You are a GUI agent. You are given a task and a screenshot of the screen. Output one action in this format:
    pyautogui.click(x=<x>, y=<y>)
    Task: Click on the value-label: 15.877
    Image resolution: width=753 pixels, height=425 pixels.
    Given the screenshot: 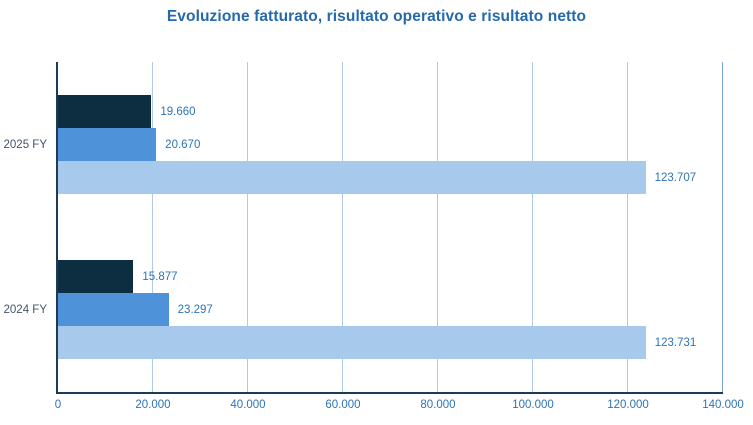 What is the action you would take?
    pyautogui.click(x=160, y=276)
    